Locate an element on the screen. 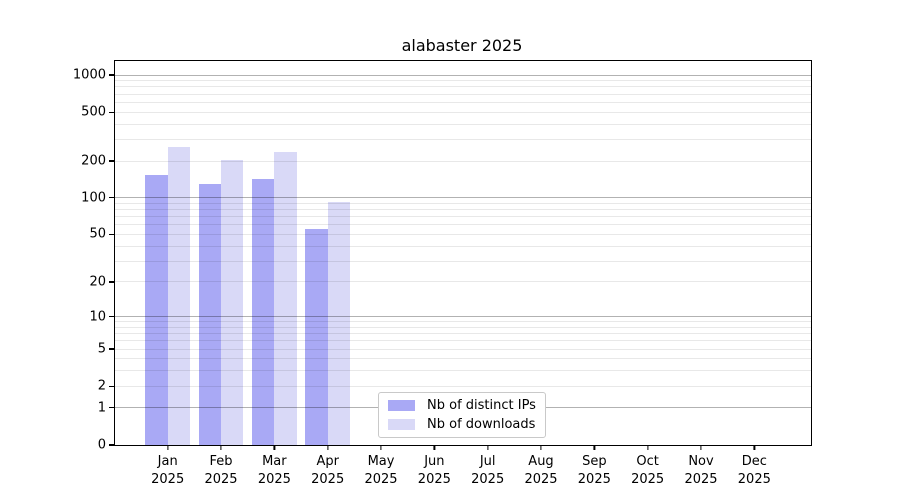 This screenshot has height=500, width=900. y-tick-label: 100 is located at coordinates (93, 198).